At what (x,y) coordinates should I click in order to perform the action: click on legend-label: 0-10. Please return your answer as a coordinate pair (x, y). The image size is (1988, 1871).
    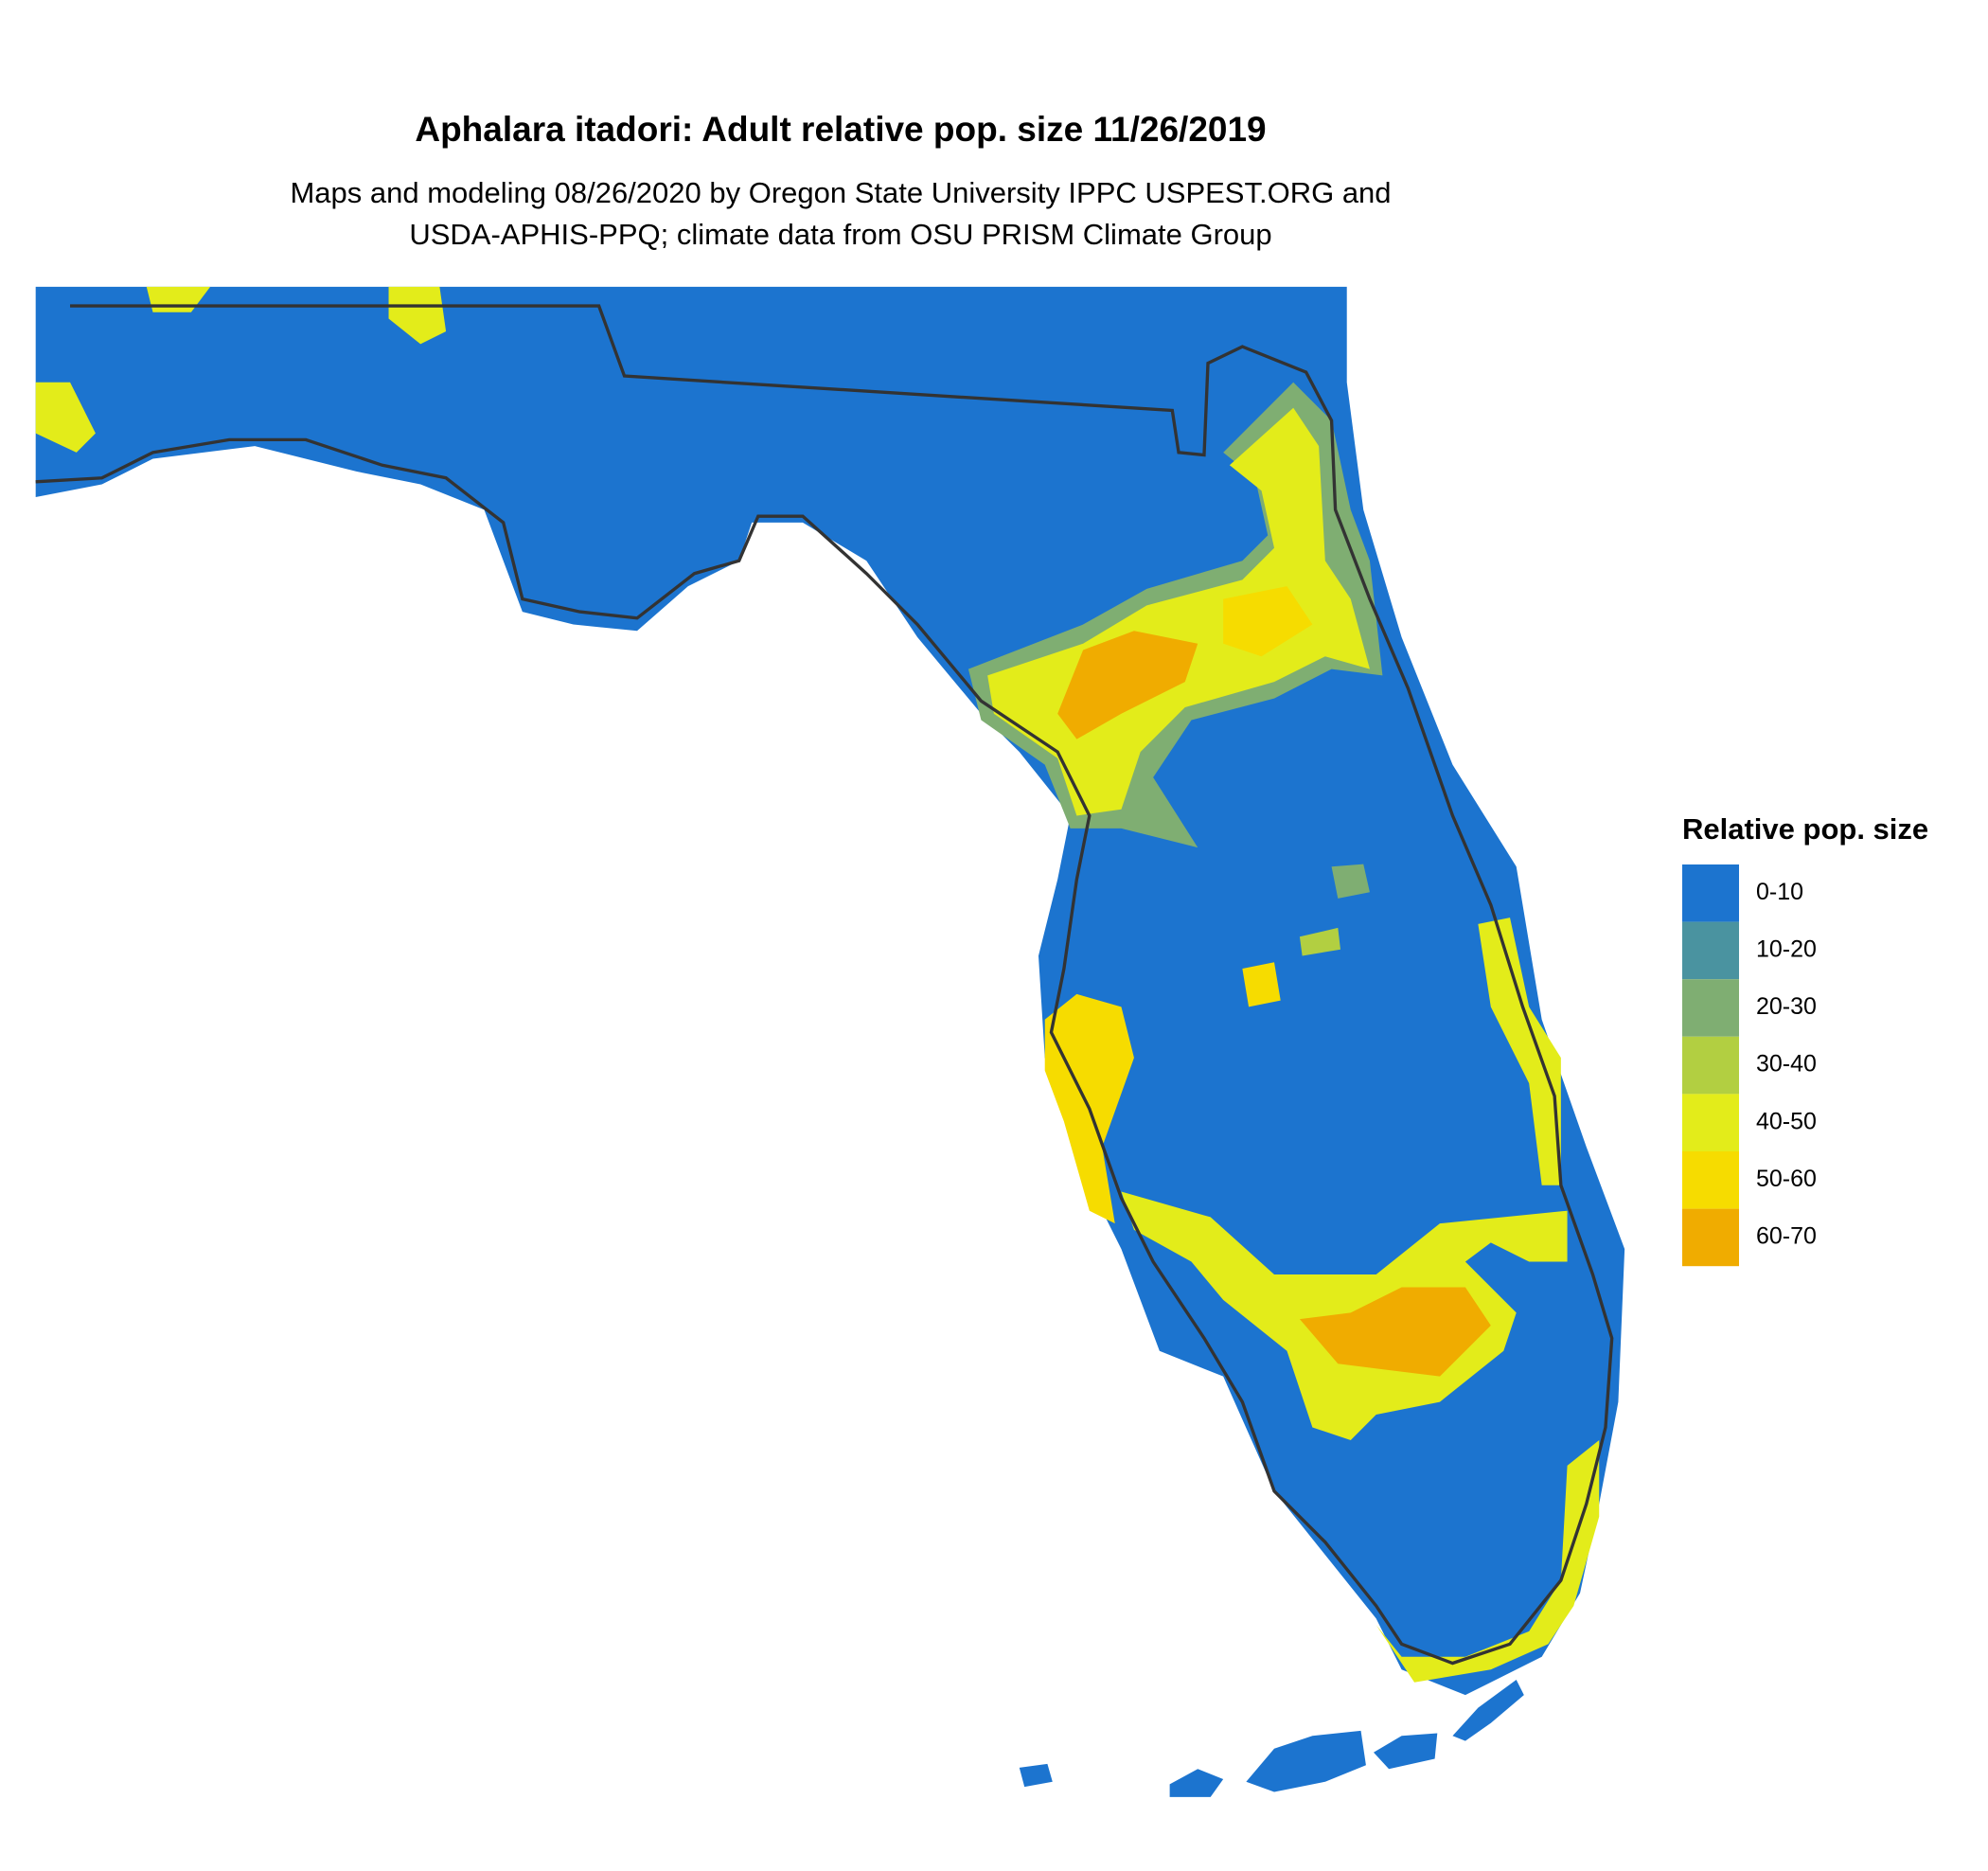
    Looking at the image, I should click on (1779, 892).